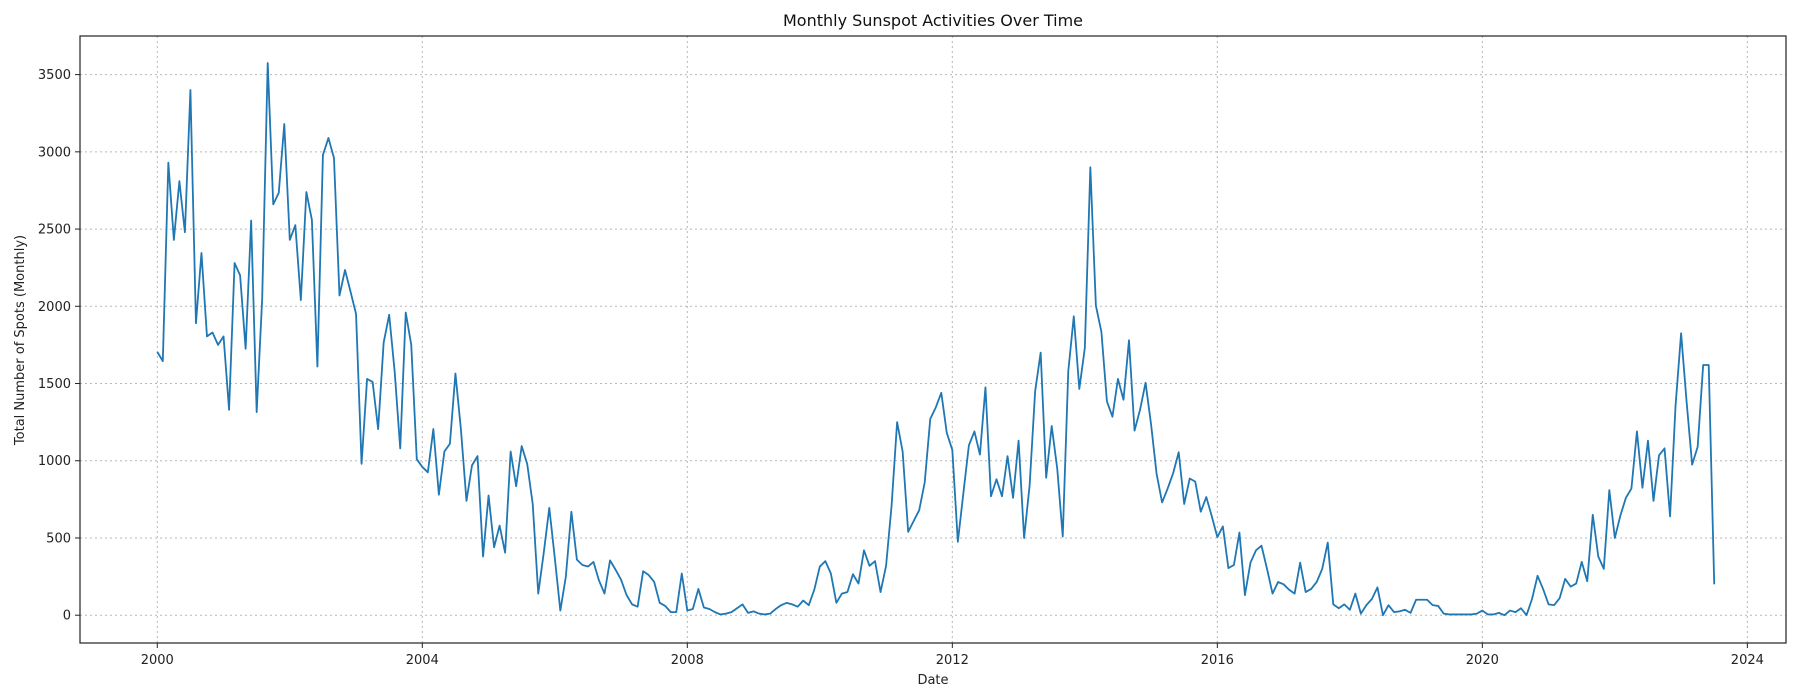 The image size is (1800, 700). I want to click on y-tick-label: 3500, so click(54, 75).